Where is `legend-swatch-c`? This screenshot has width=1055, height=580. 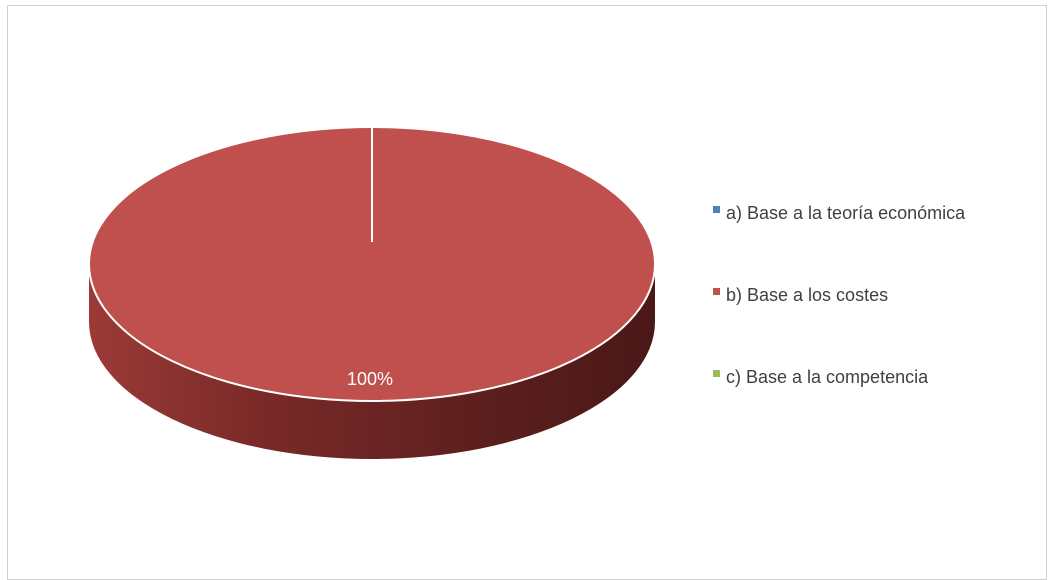 legend-swatch-c is located at coordinates (716, 373).